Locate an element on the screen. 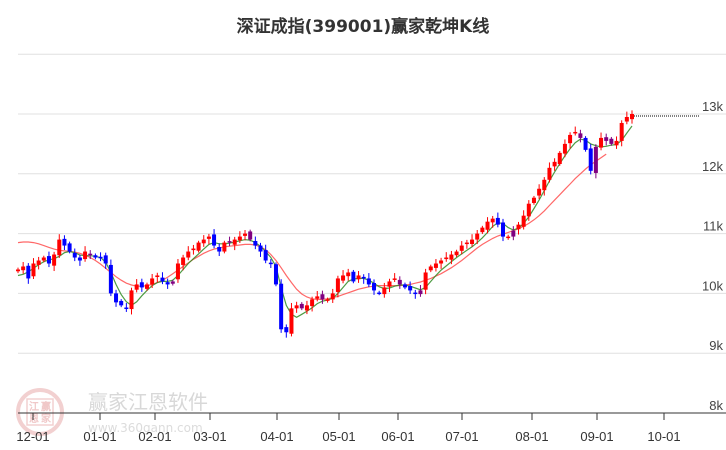 Image resolution: width=726 pixels, height=450 pixels. y-tick-label: 8k is located at coordinates (716, 405).